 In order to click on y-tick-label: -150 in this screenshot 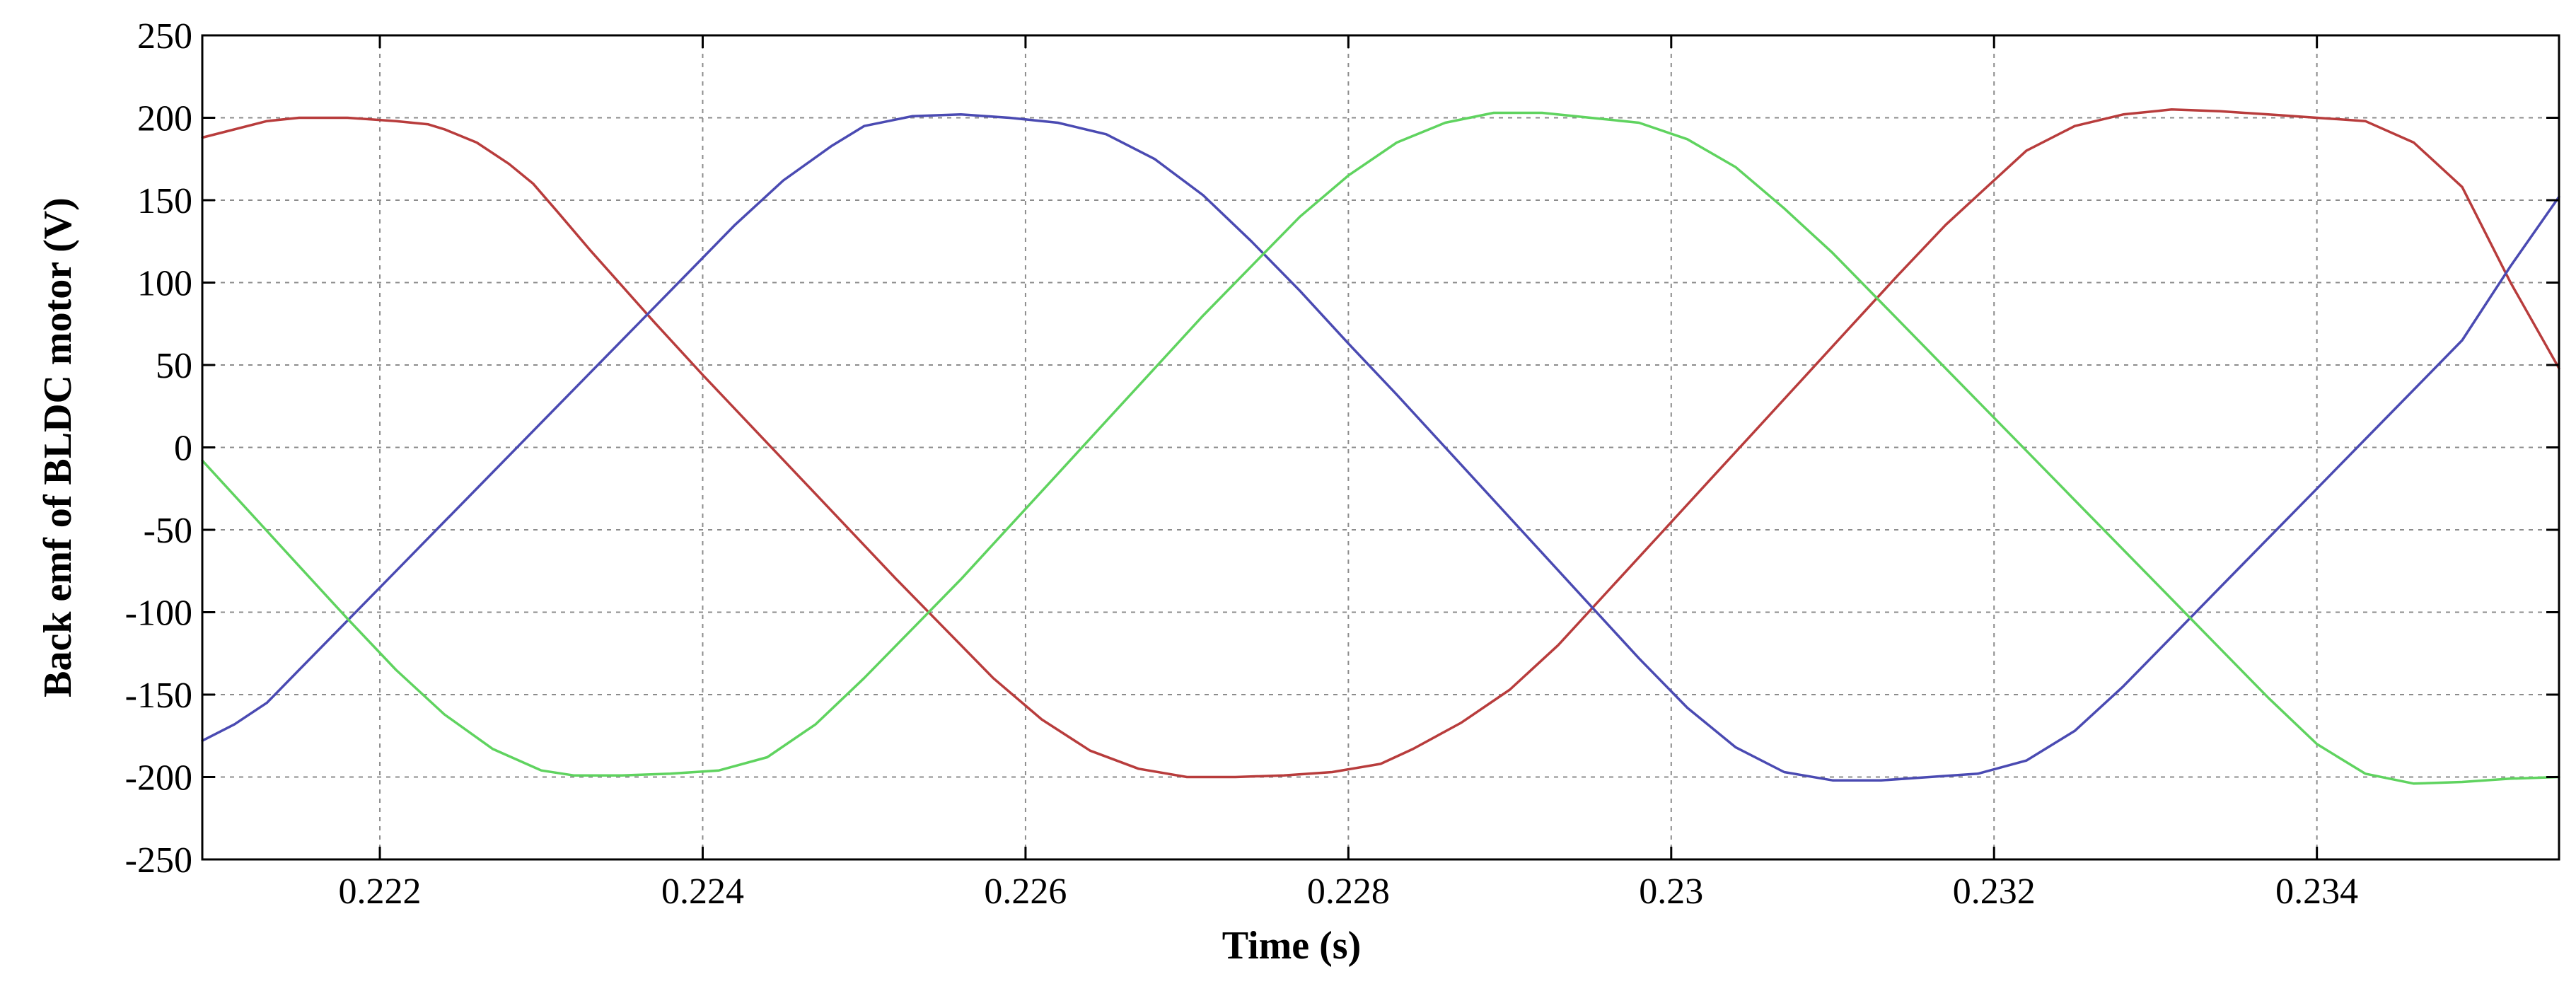, I will do `click(158, 696)`.